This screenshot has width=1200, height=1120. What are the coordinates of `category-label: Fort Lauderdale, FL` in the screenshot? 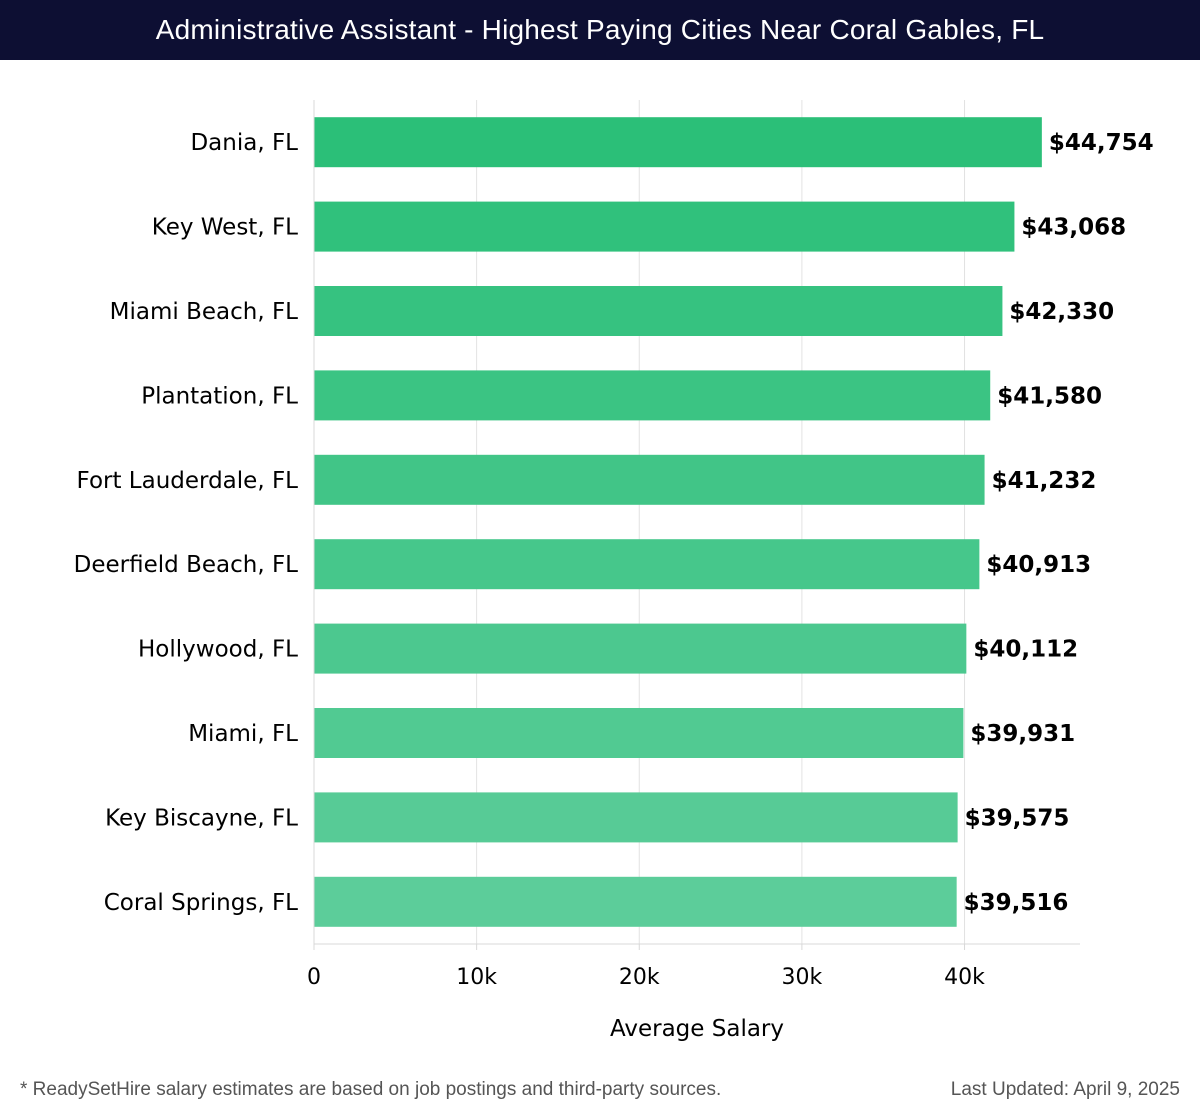 It's located at (188, 481).